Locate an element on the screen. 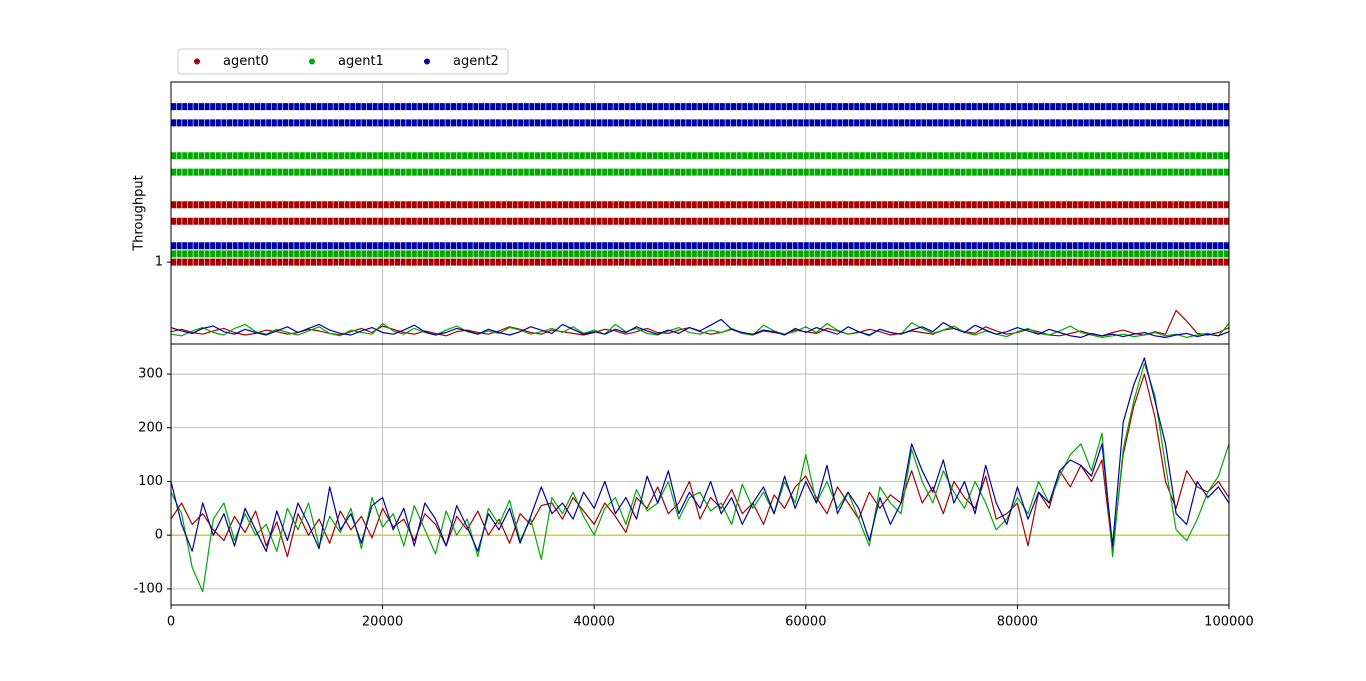 The height and width of the screenshot is (681, 1366). x-tick-label: 80000 is located at coordinates (1017, 622).